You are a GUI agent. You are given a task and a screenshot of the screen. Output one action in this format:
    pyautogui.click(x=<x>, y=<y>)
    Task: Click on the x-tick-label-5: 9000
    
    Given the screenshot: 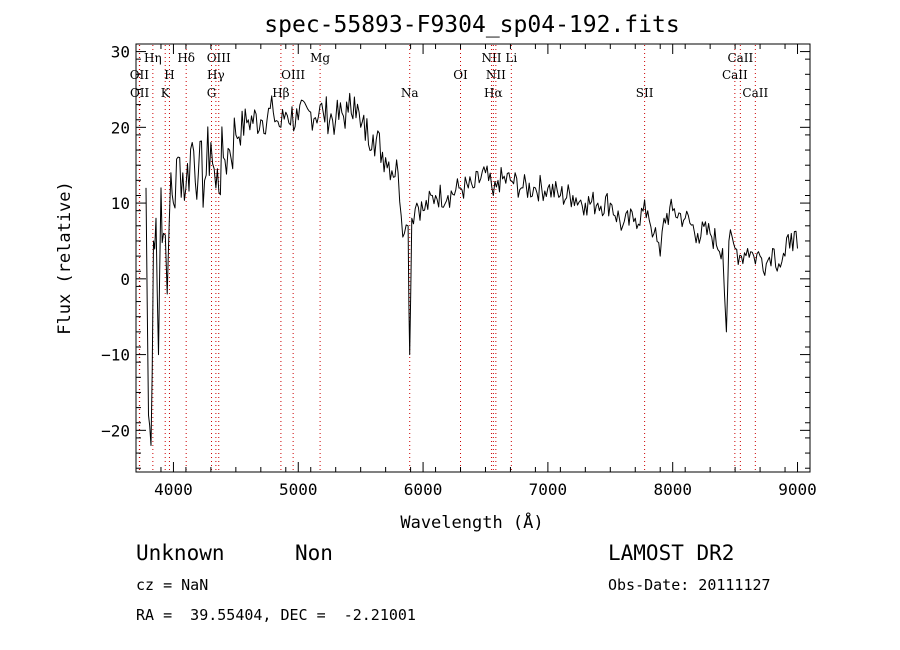 What is the action you would take?
    pyautogui.click(x=797, y=489)
    